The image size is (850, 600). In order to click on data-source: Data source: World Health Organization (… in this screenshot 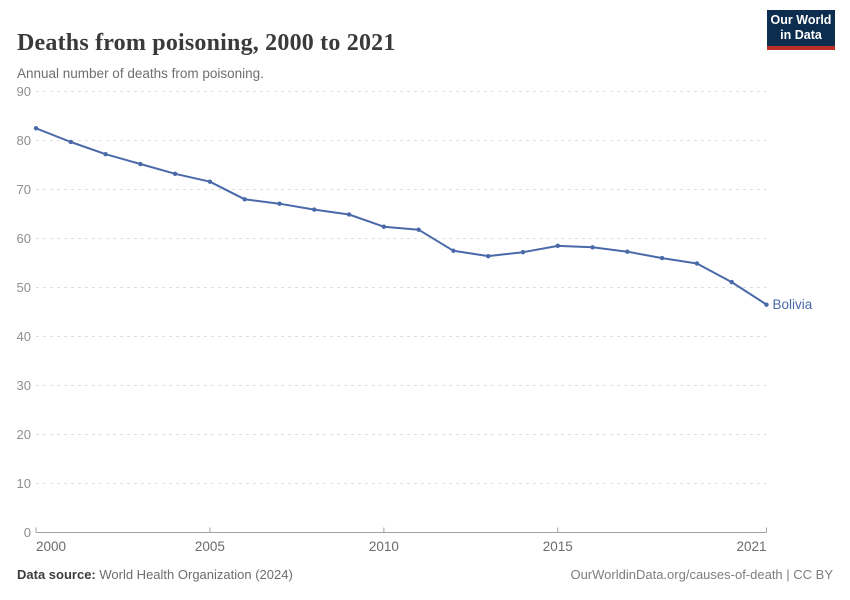, I will do `click(155, 574)`.